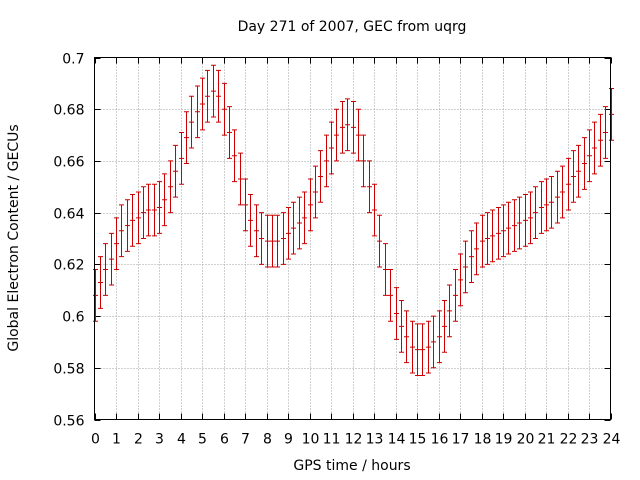 This screenshot has width=640, height=480. Describe the element at coordinates (526, 440) in the screenshot. I see `x-tick-label: 20` at that location.